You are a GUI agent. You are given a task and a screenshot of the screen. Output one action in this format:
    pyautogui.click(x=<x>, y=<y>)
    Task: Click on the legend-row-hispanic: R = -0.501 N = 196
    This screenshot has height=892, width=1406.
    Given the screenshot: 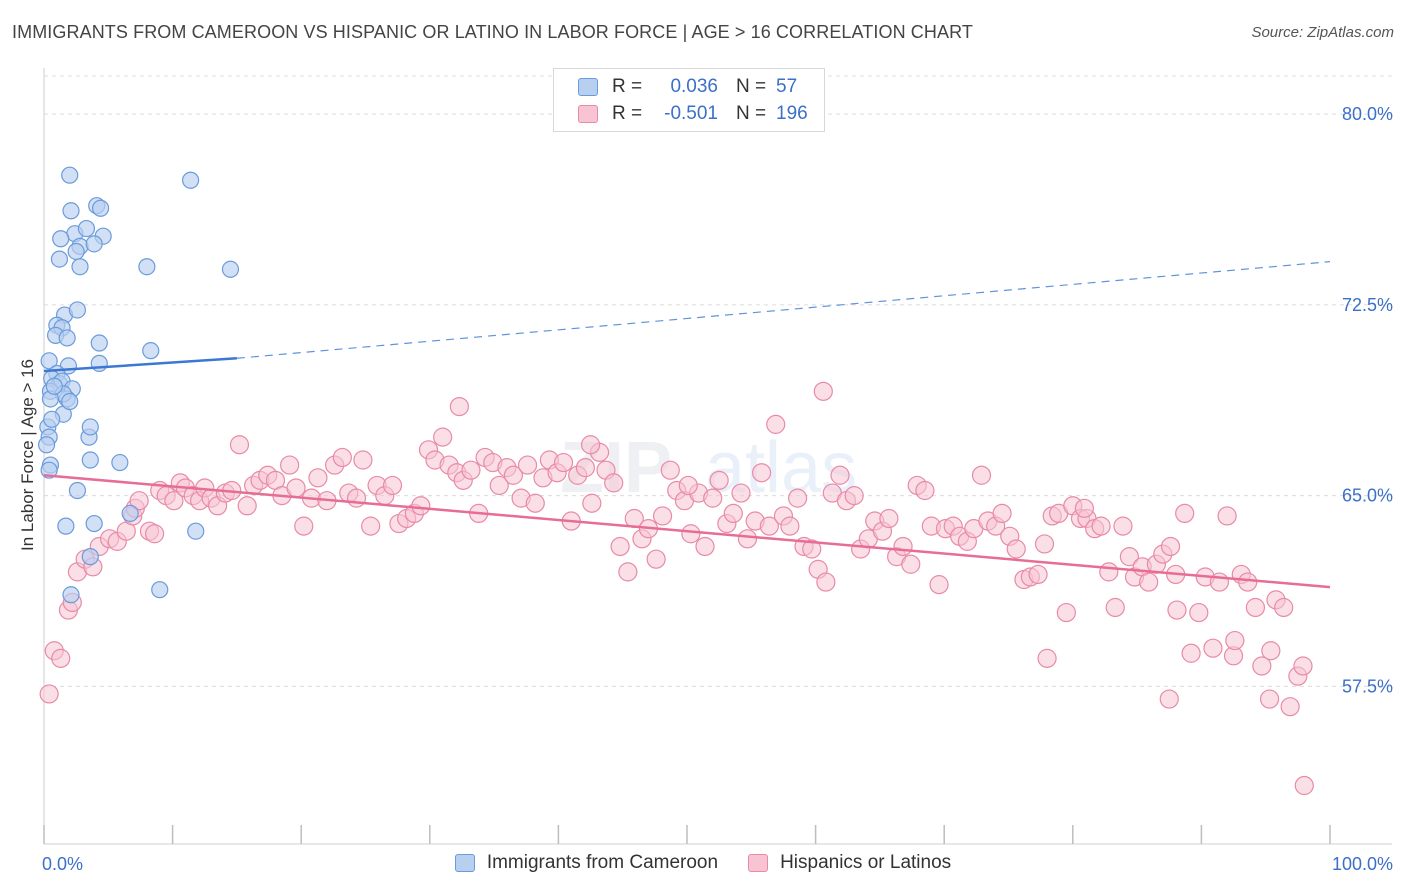 What is the action you would take?
    pyautogui.click(x=693, y=114)
    